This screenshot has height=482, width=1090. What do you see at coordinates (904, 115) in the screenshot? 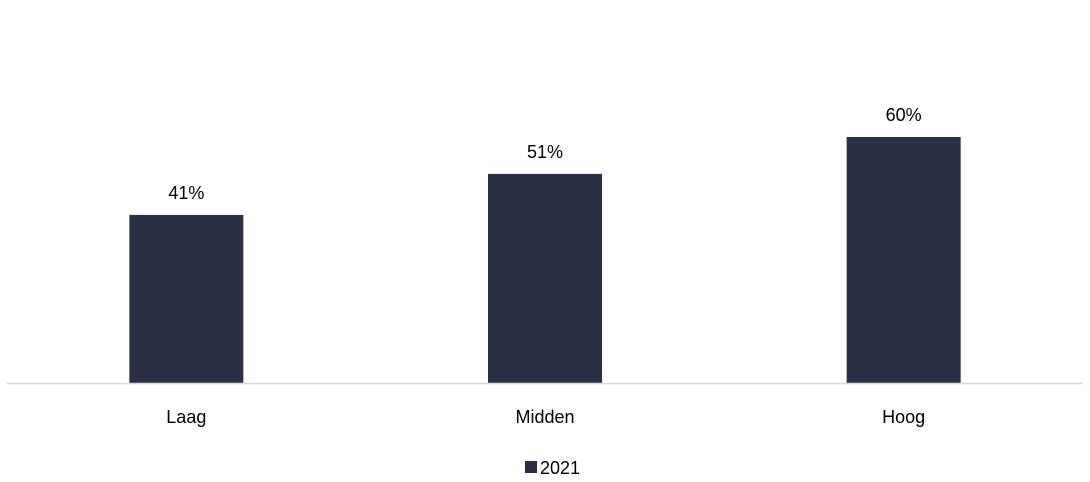
I see `data-label-hoog: 60%` at bounding box center [904, 115].